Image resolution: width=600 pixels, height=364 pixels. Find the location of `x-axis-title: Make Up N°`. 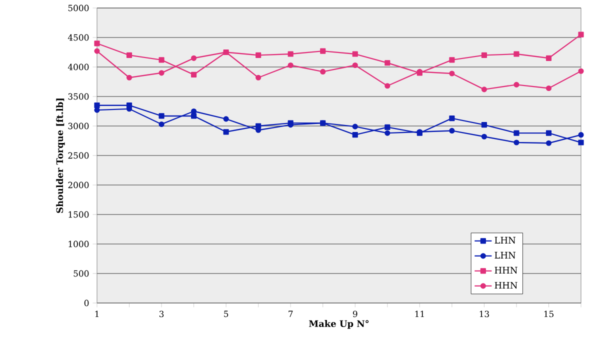

x-axis-title: Make Up N° is located at coordinates (339, 324).